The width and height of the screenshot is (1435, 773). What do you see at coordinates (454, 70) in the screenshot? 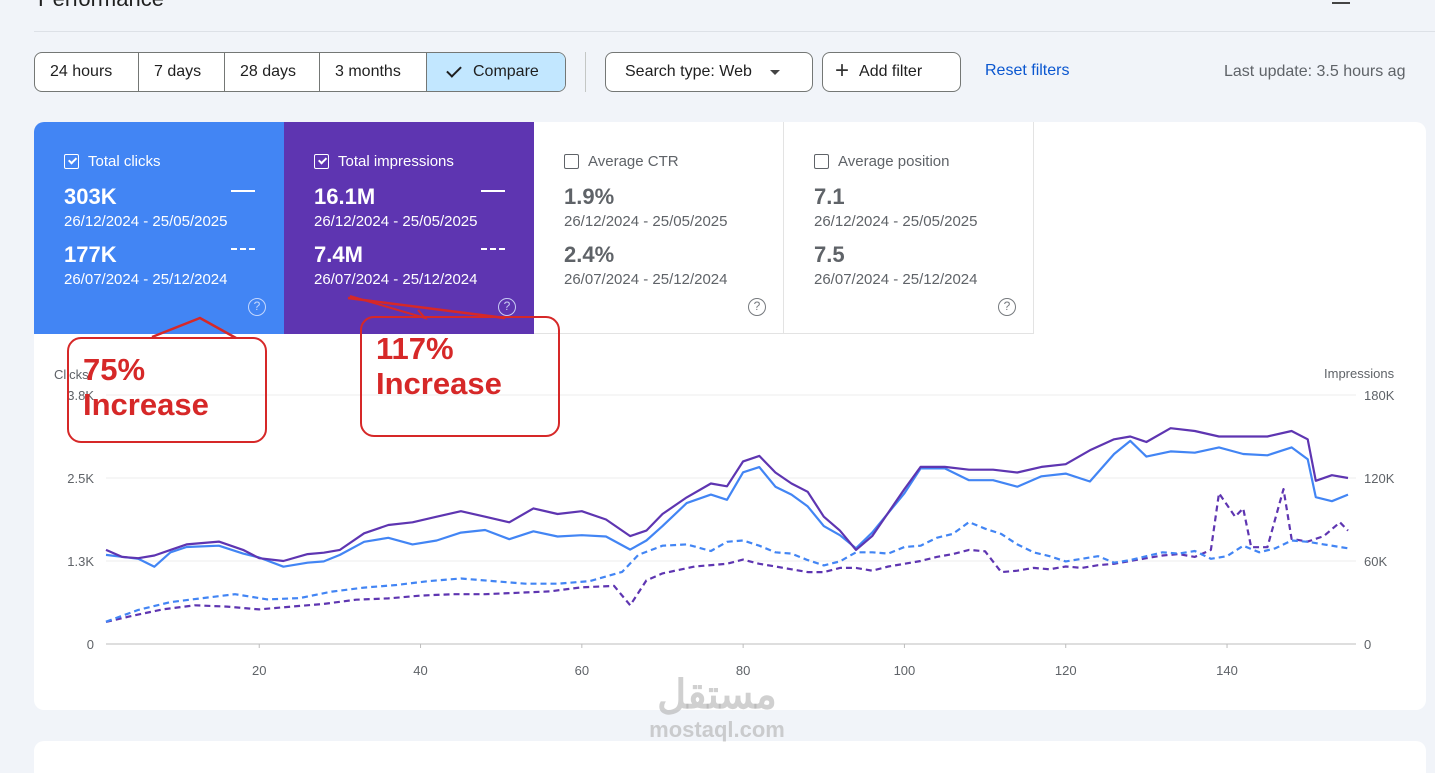
I see `checkmark-icon` at bounding box center [454, 70].